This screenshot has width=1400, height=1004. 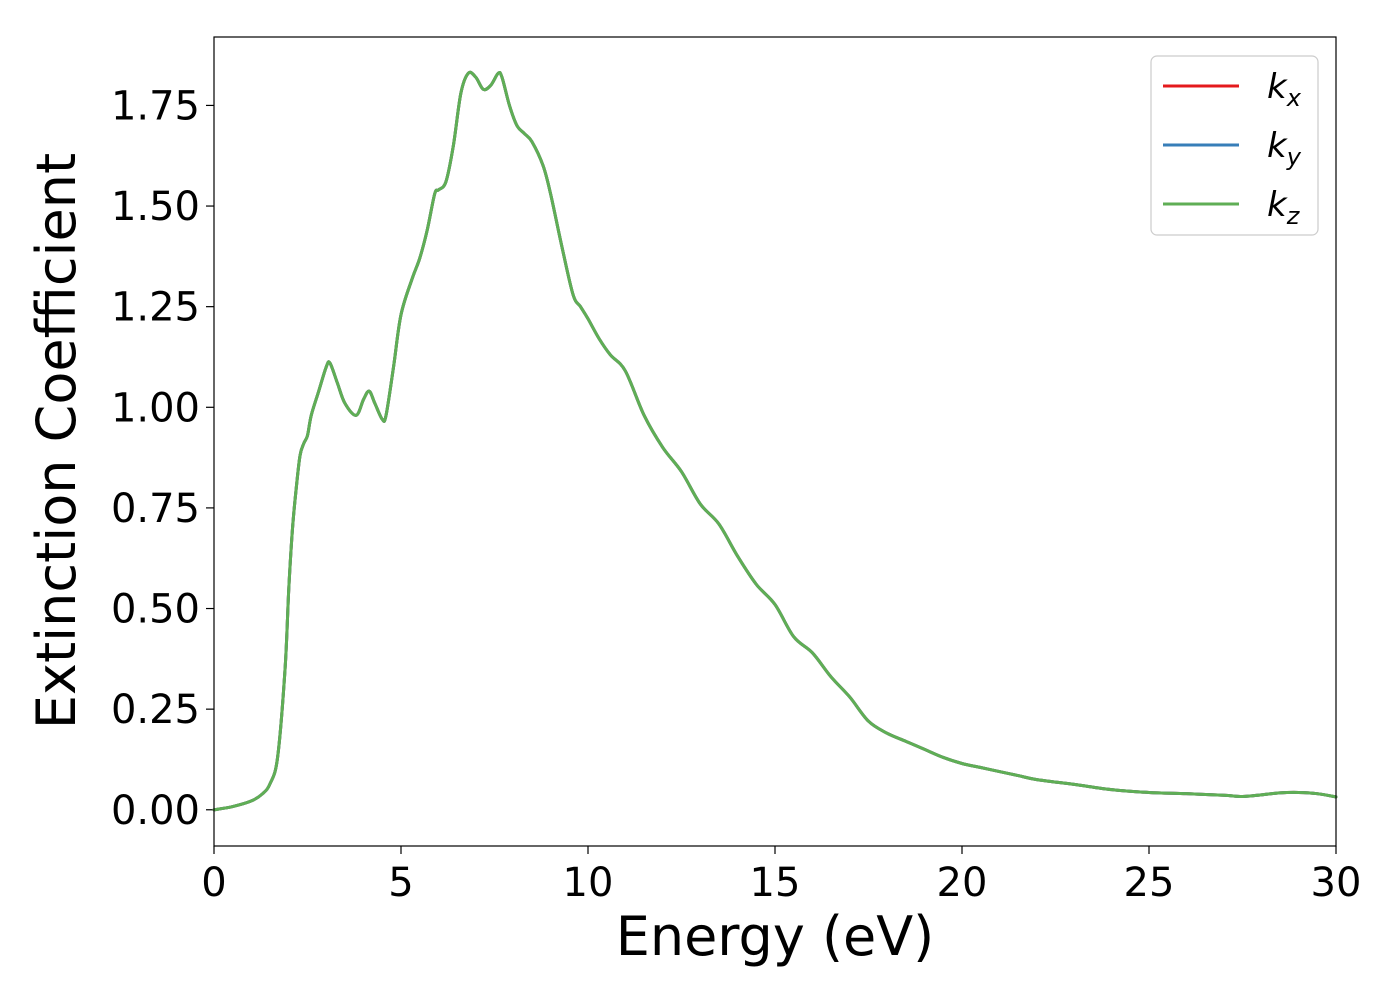 What do you see at coordinates (155, 610) in the screenshot?
I see `y-tick-label: 0.50` at bounding box center [155, 610].